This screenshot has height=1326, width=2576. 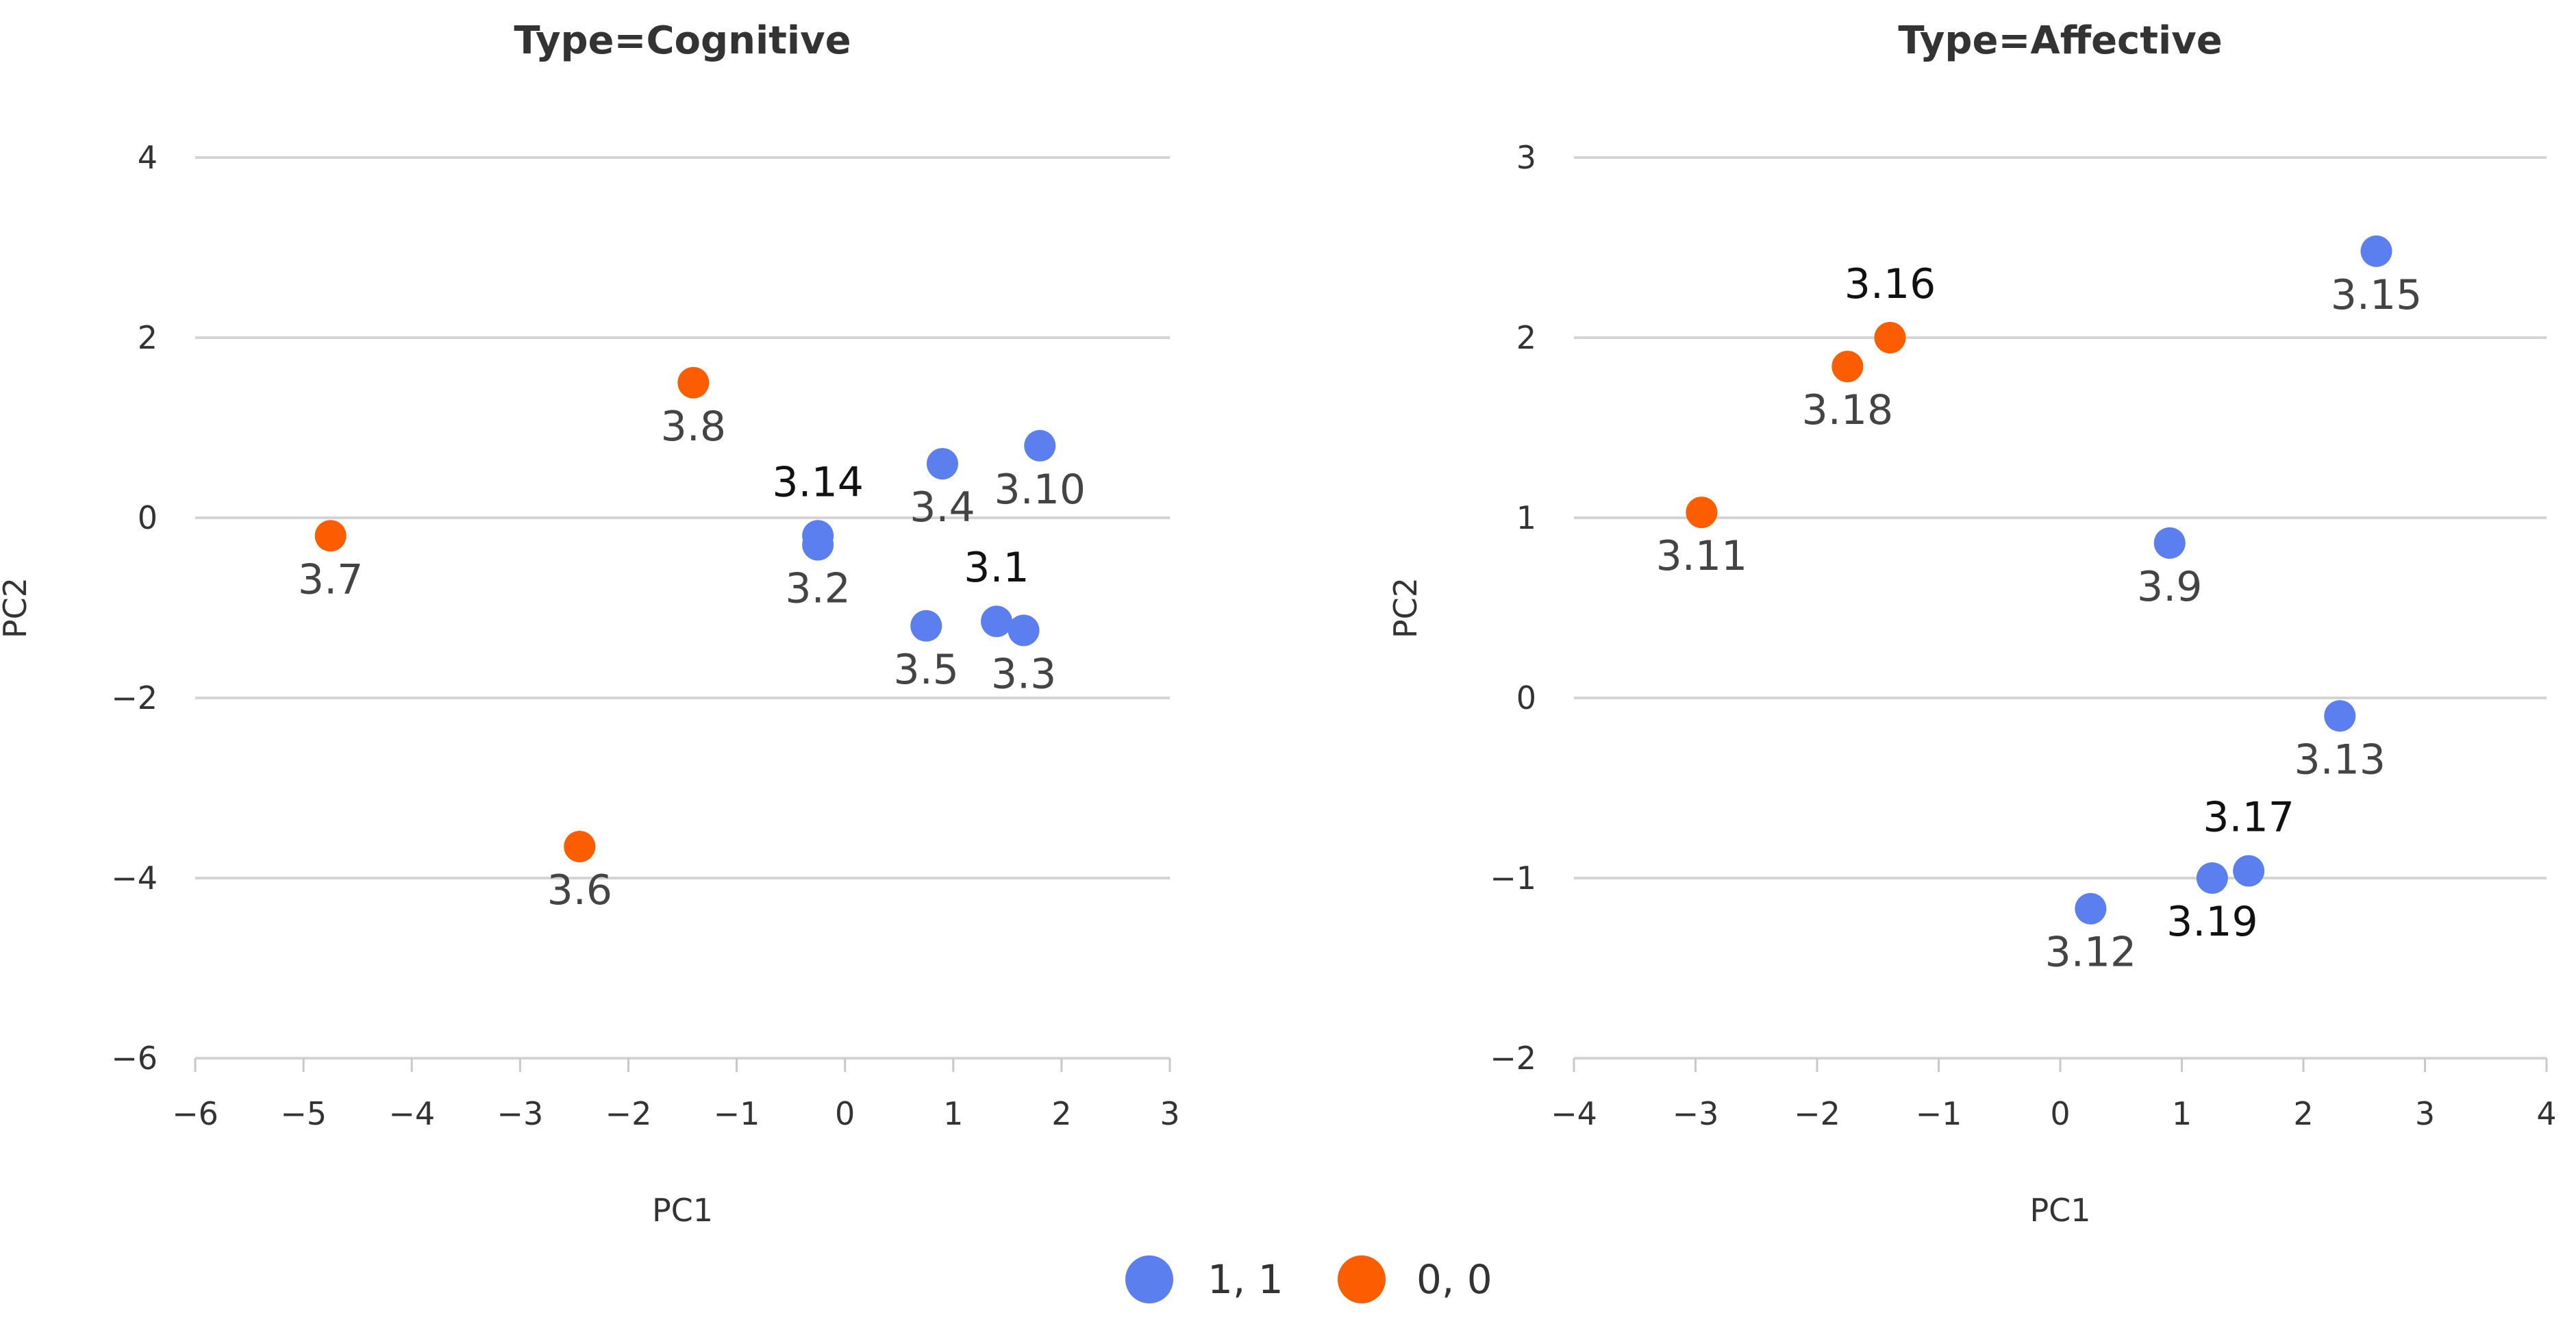 I want to click on chart-title: Type=Cognitive, so click(x=682, y=40).